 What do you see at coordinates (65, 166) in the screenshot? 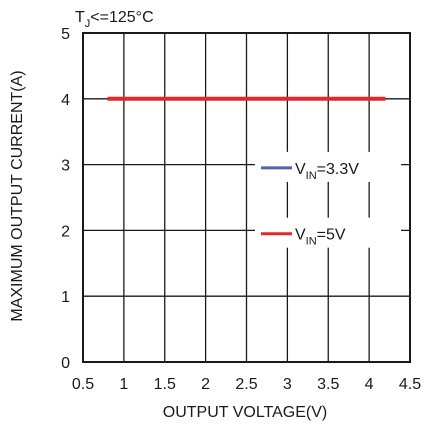
I see `y-tick-label: 3` at bounding box center [65, 166].